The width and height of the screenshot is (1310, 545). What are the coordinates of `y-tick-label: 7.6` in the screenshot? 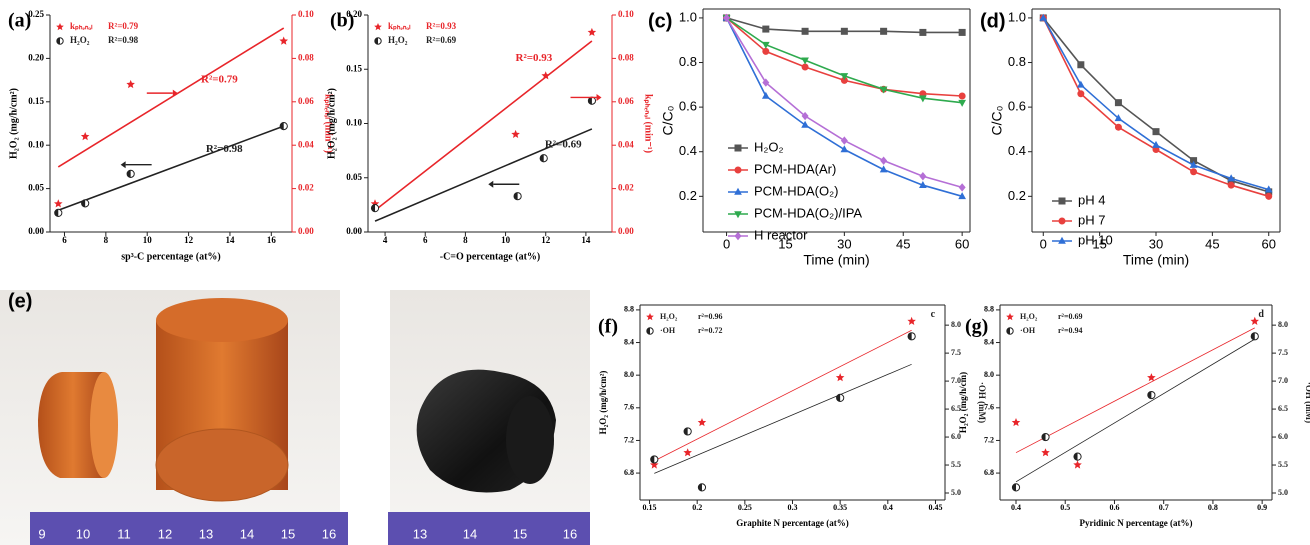 It's located at (629, 407).